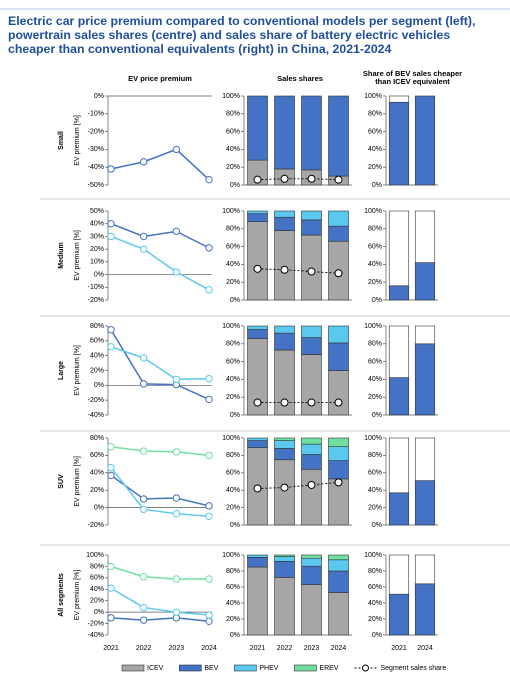 The width and height of the screenshot is (510, 676). Describe the element at coordinates (97, 236) in the screenshot. I see `y-tick-label: 30%` at that location.